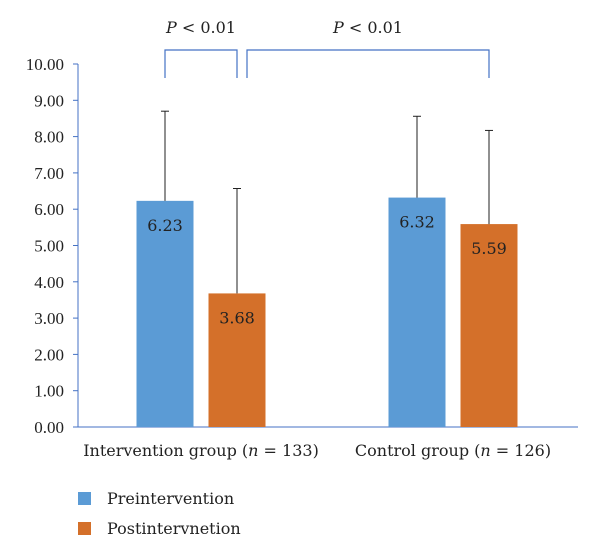 This screenshot has height=555, width=600. I want to click on data-label: 6.23, so click(165, 225).